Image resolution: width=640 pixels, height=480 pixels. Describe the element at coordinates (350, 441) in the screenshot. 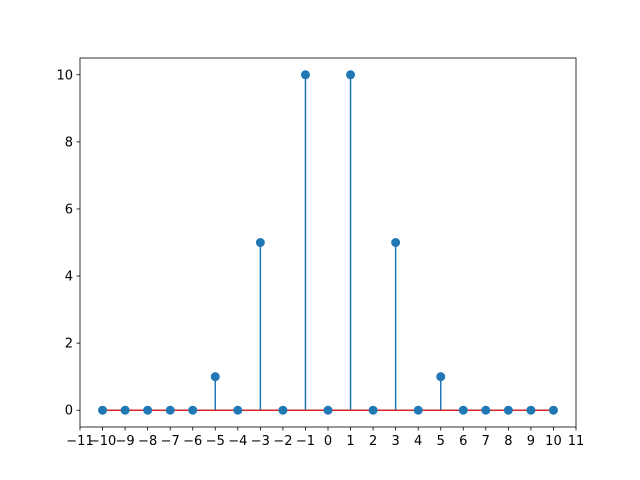

I see `x-tick-label: 1` at that location.